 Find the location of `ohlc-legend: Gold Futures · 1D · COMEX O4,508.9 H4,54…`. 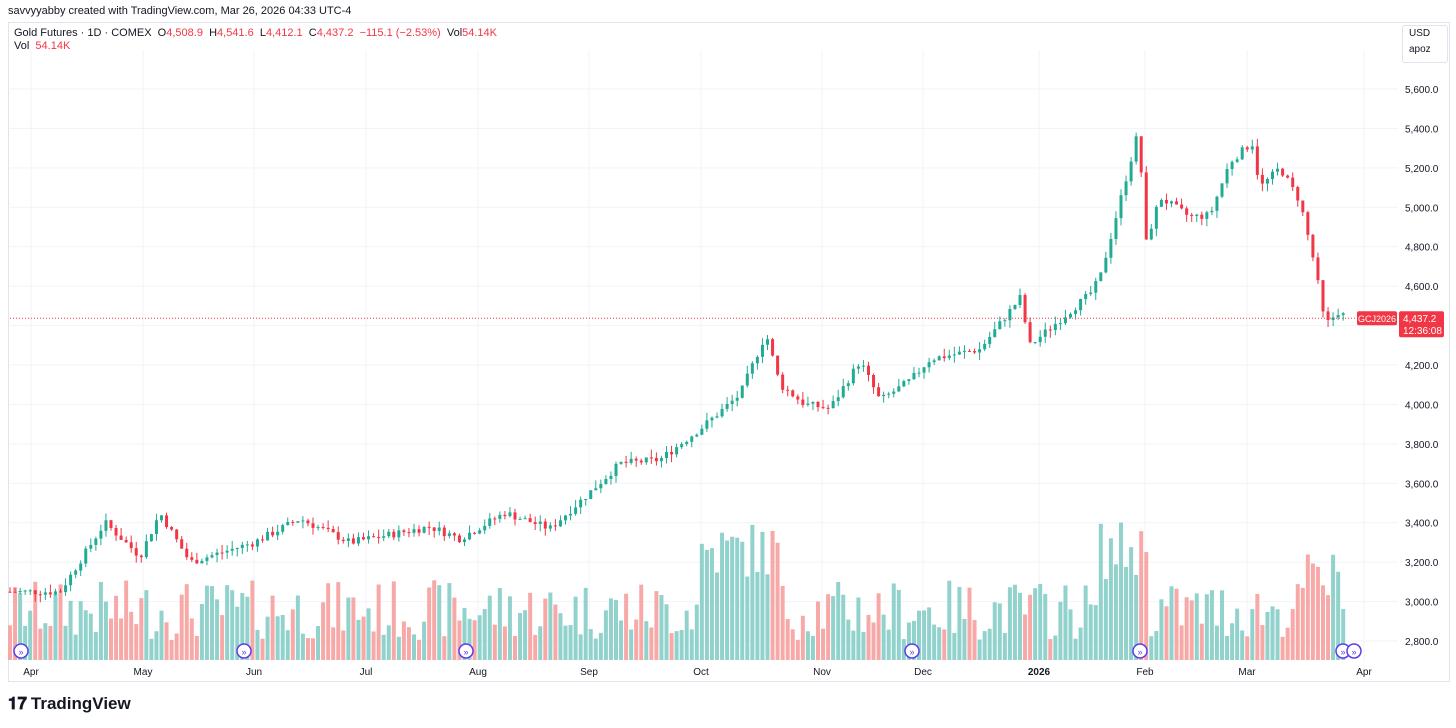

ohlc-legend: Gold Futures · 1D · COMEX O4,508.9 H4,54… is located at coordinates (255, 33).